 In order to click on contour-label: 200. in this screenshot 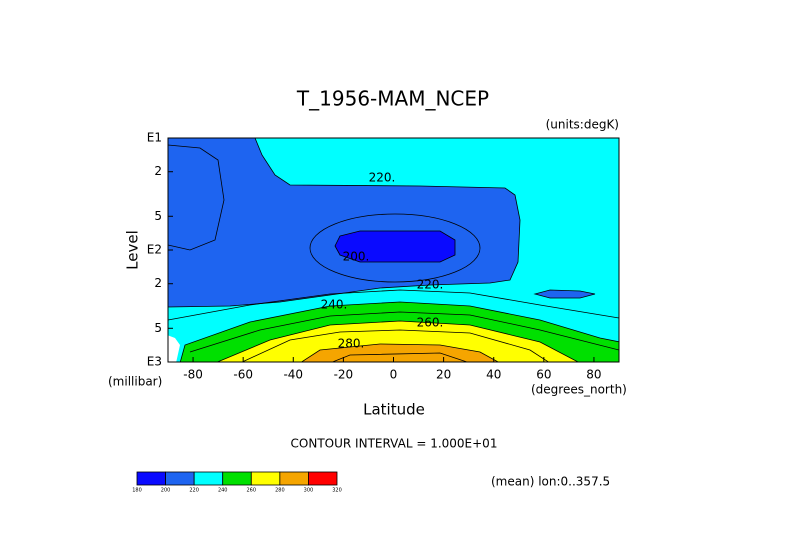, I will do `click(356, 257)`.